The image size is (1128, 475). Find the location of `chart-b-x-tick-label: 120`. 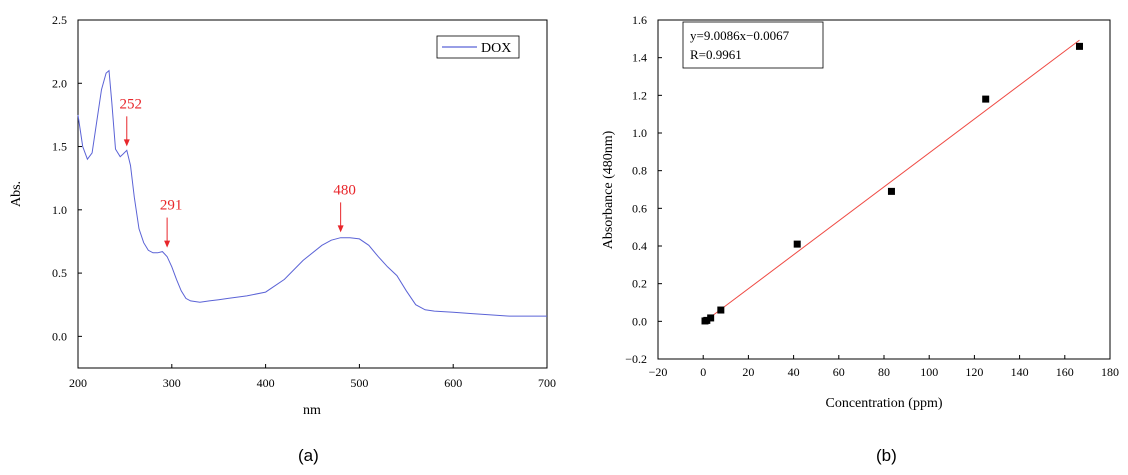

chart-b-x-tick-label: 120 is located at coordinates (974, 372).